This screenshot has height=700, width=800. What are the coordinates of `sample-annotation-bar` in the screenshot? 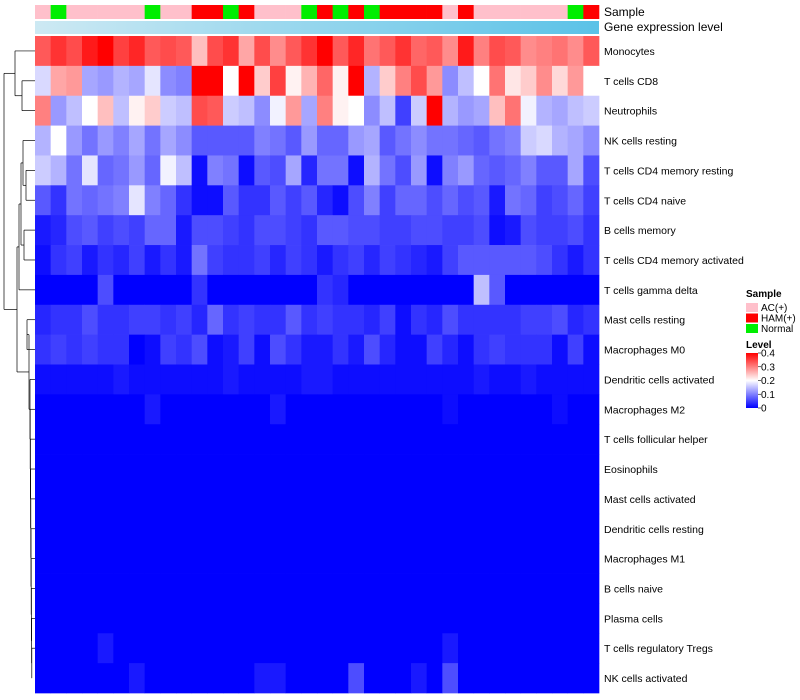 It's located at (317, 12).